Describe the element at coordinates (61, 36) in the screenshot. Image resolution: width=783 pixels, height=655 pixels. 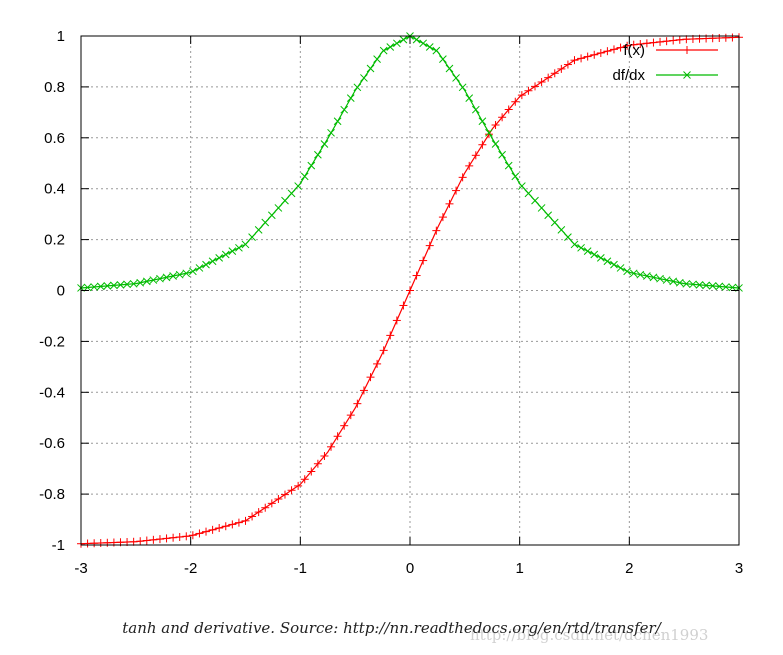
I see `y-tick-label: 1` at that location.